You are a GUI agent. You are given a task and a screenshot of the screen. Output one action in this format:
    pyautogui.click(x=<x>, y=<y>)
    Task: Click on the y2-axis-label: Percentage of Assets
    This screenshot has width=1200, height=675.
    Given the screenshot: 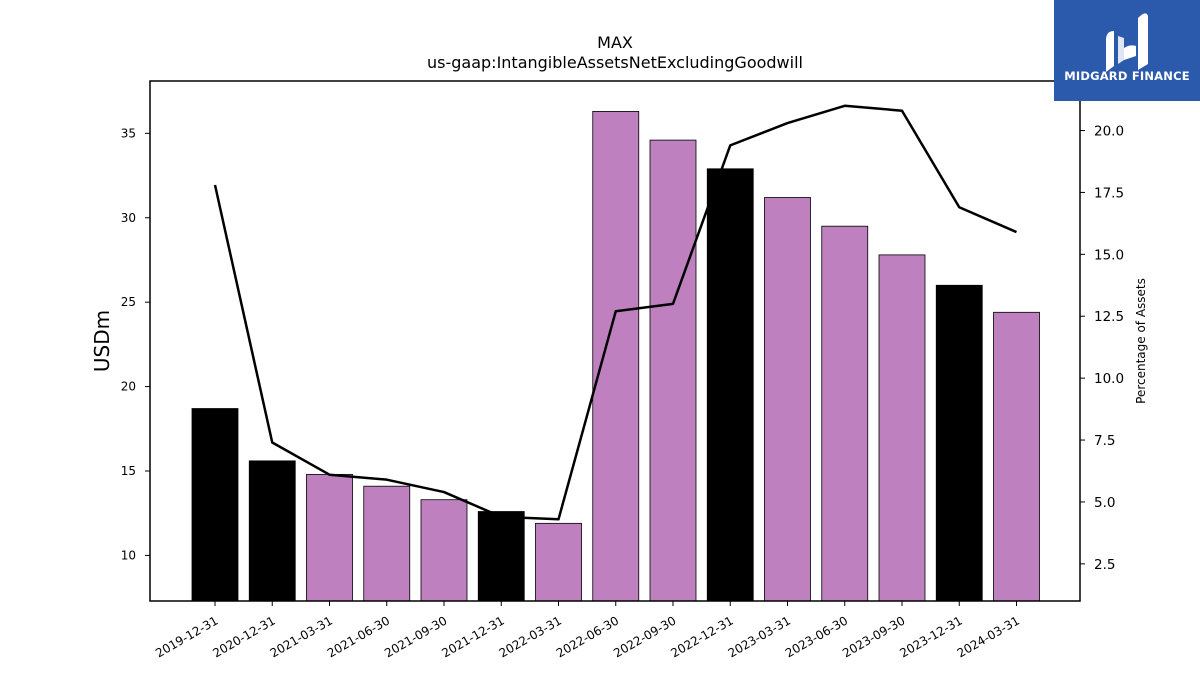 What is the action you would take?
    pyautogui.click(x=1141, y=341)
    